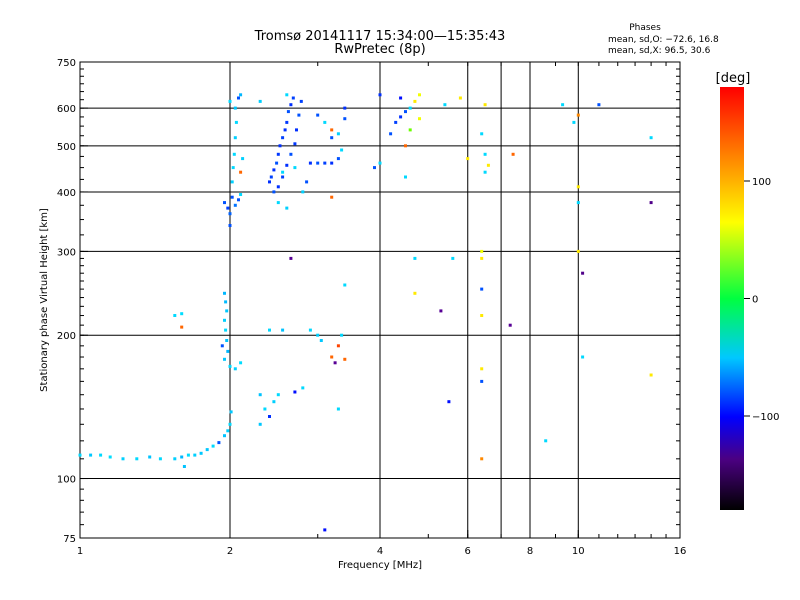 The height and width of the screenshot is (600, 800). I want to click on y-tick-label: 600, so click(66, 109).